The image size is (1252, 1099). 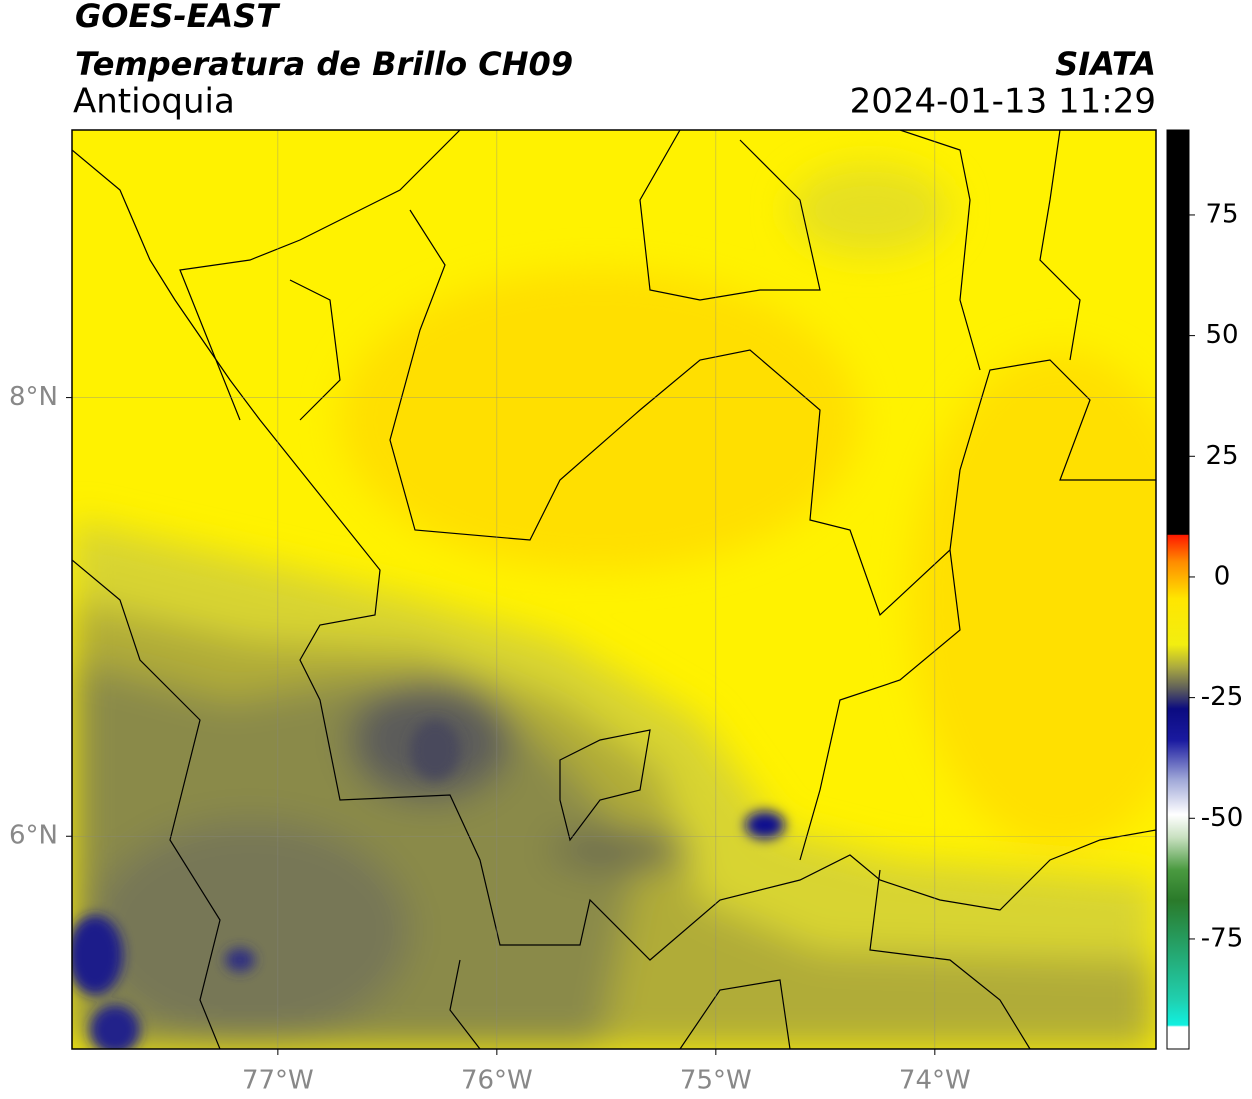 What do you see at coordinates (324, 64) in the screenshot?
I see `header-title: Temperatura de Brillo CH09` at bounding box center [324, 64].